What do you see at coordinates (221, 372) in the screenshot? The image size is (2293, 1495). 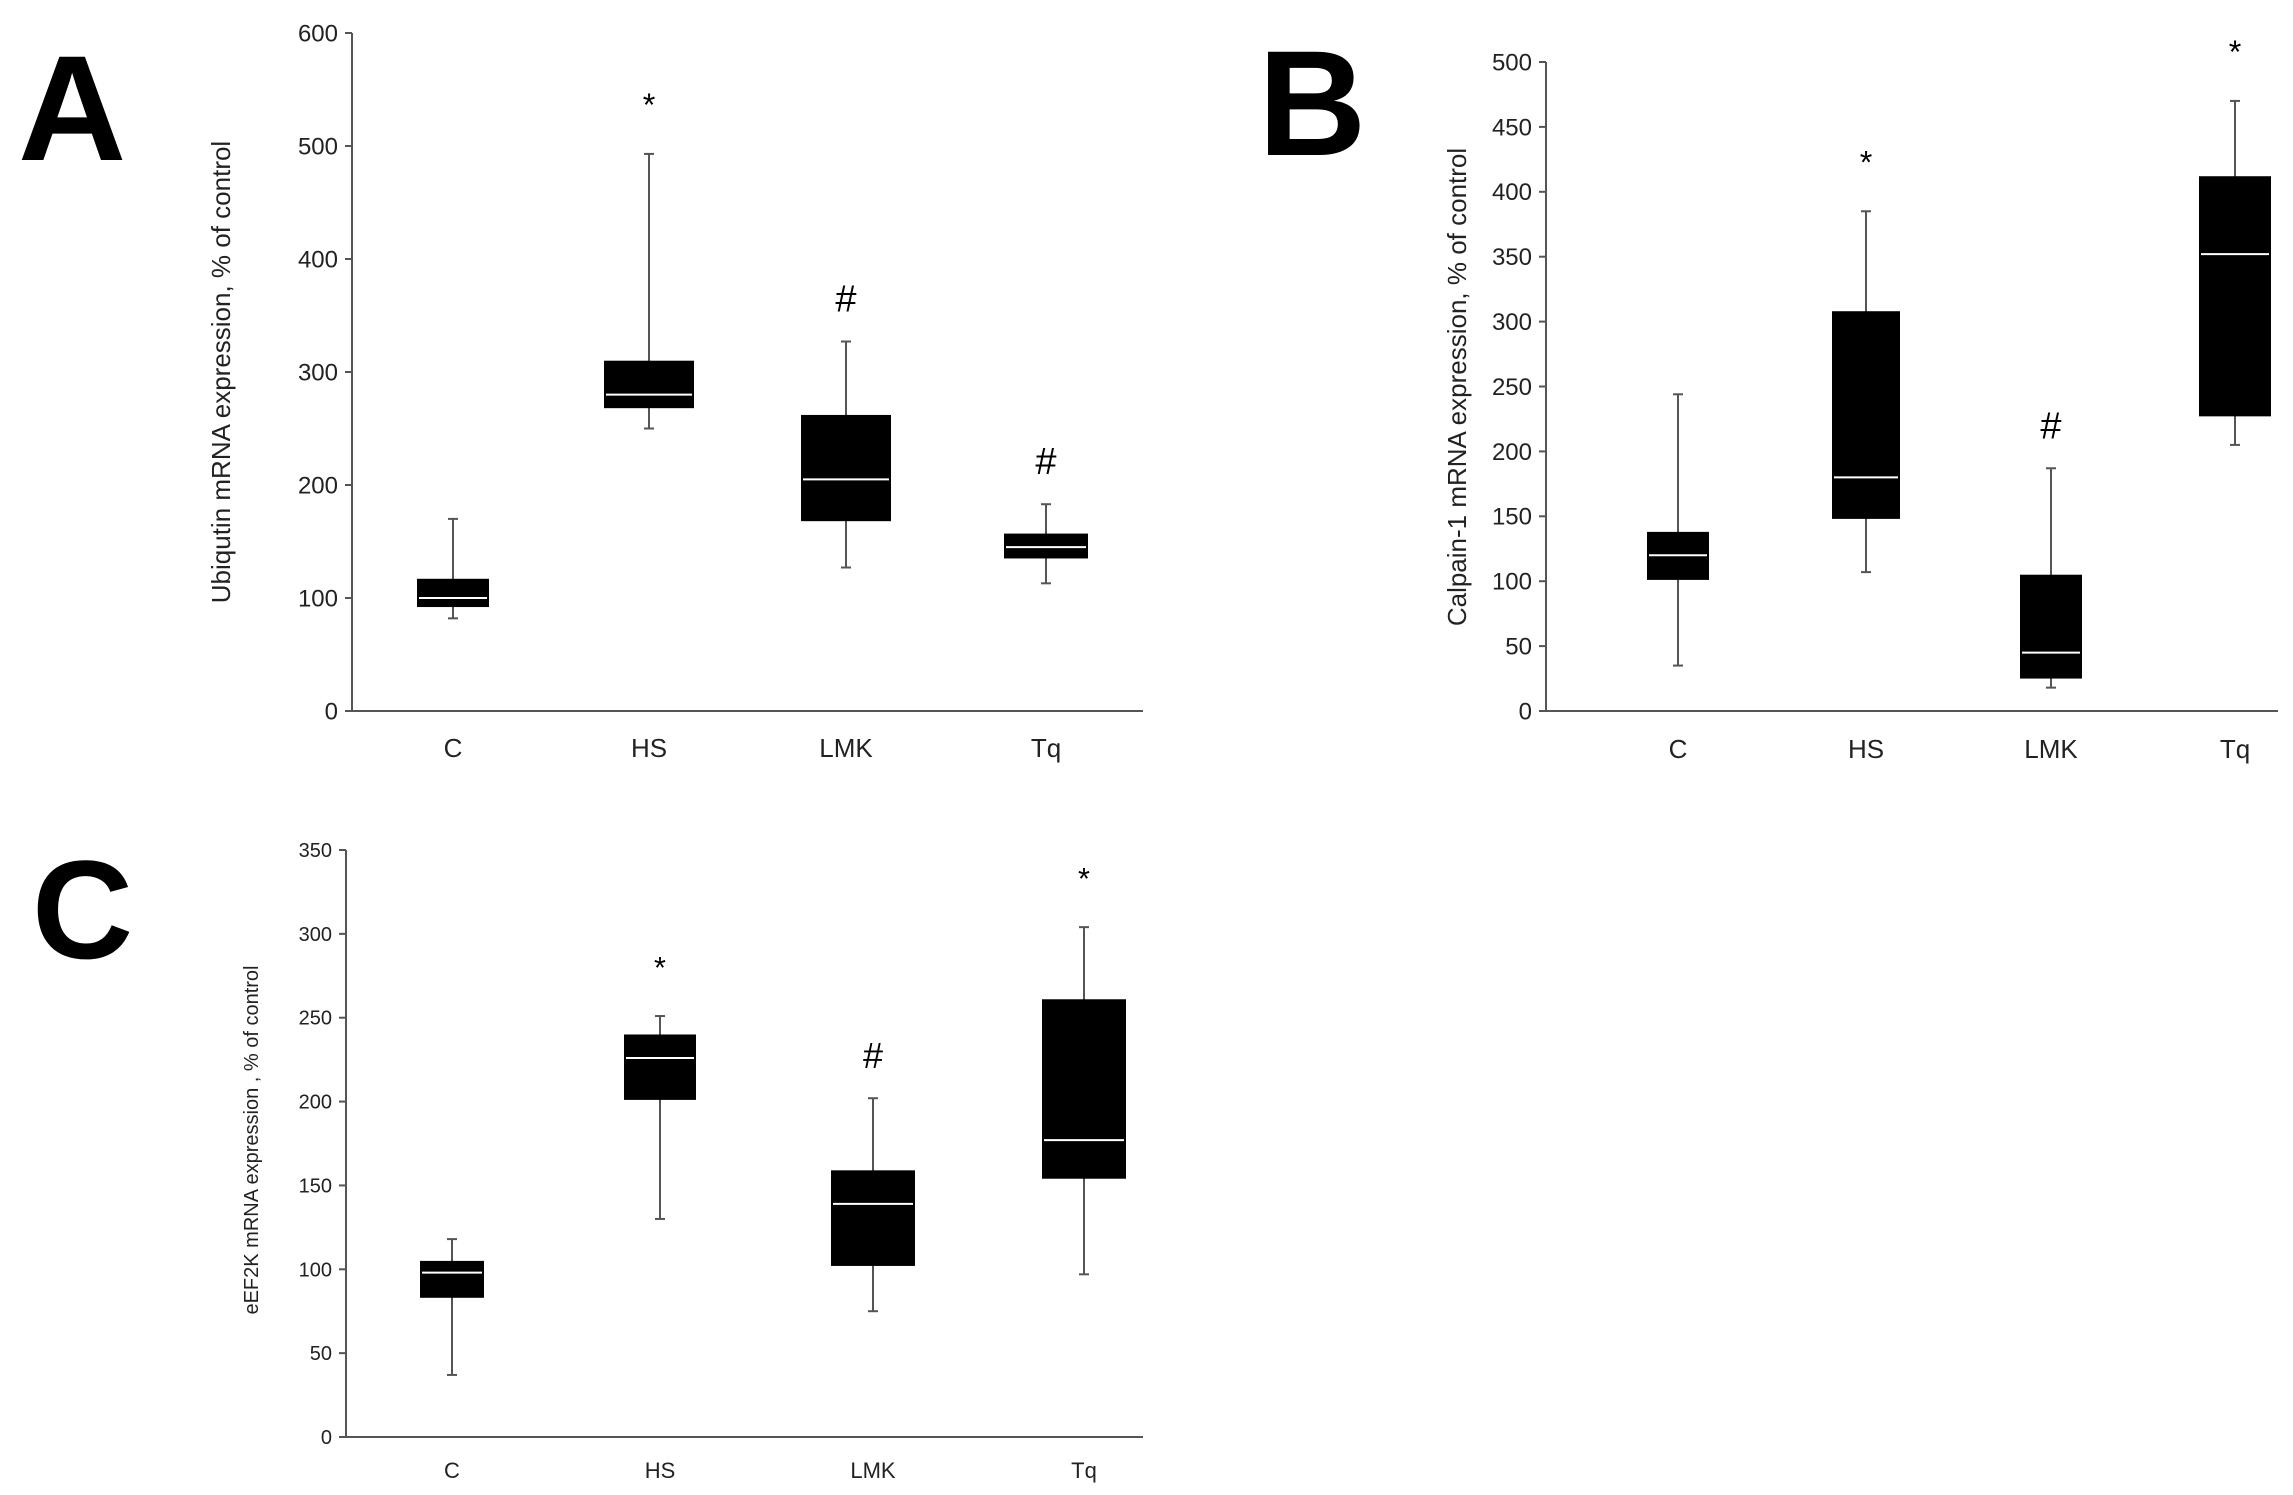 I see `y-axis-title: Ubiqutin mRNA expression, % of control` at bounding box center [221, 372].